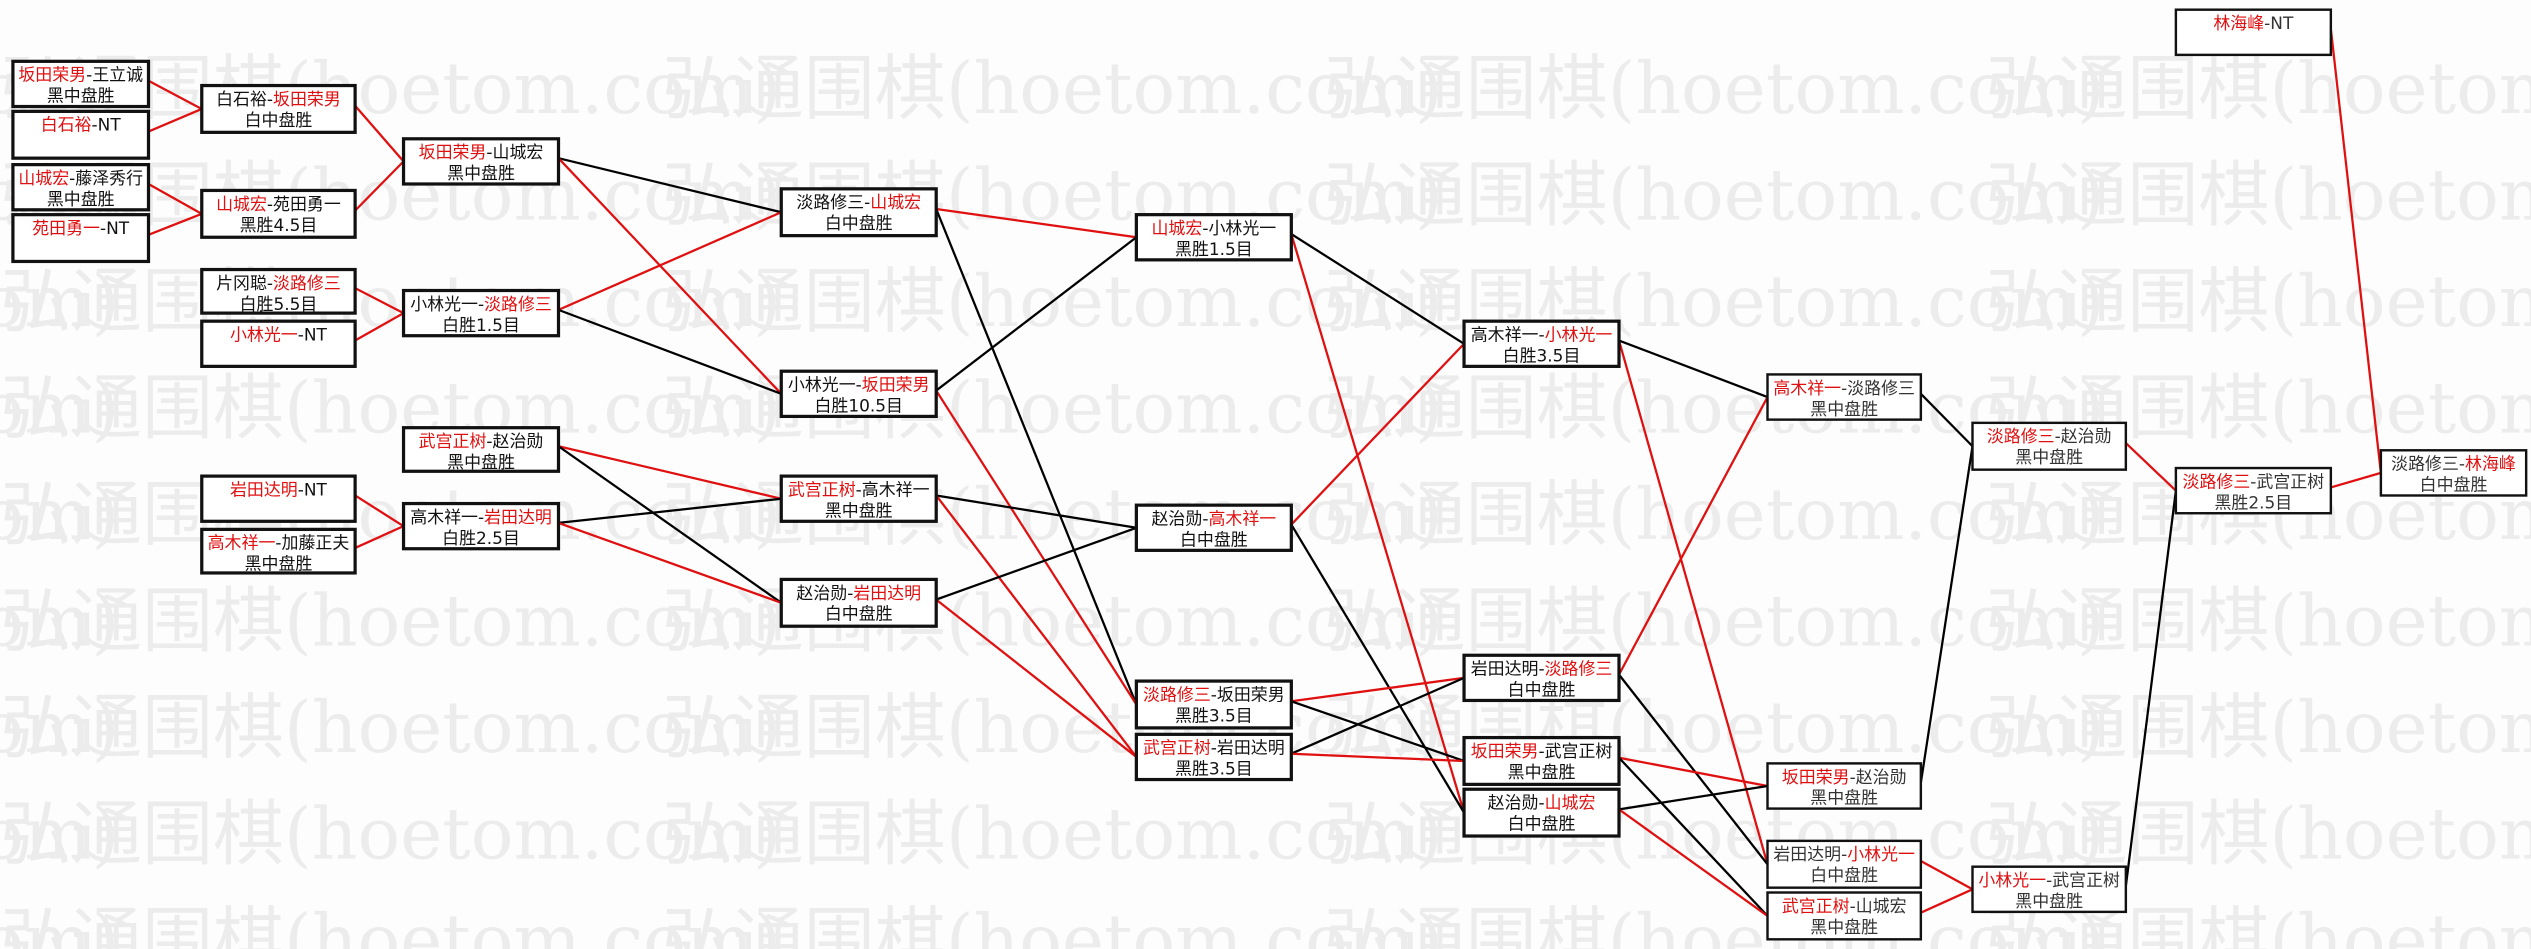 This screenshot has width=2531, height=949. What do you see at coordinates (2238, 23) in the screenshot?
I see `player-one: 林海峰` at bounding box center [2238, 23].